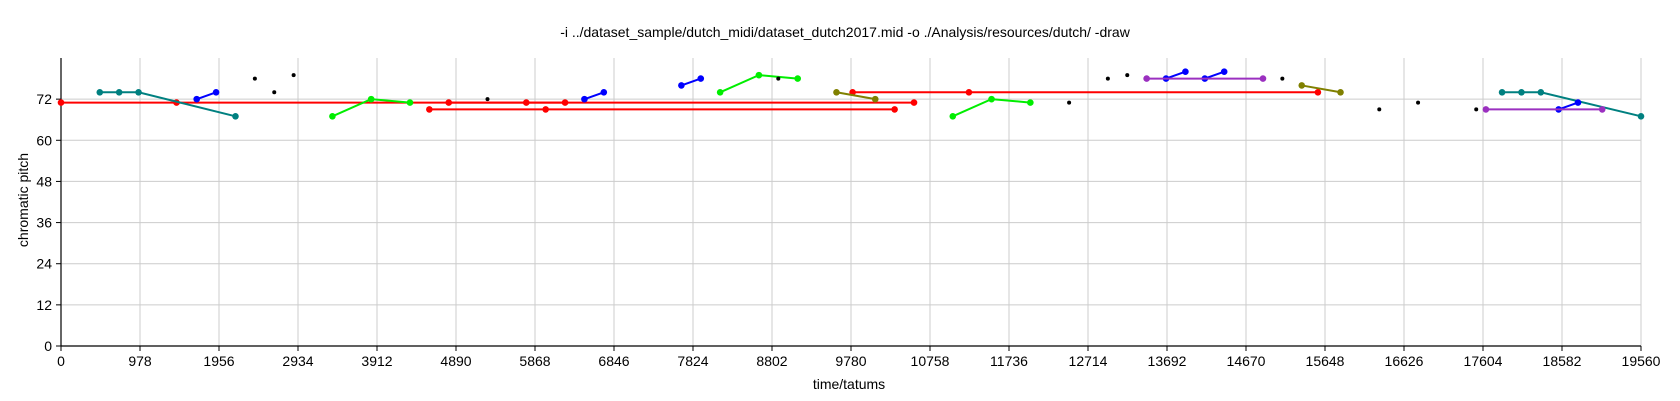 The height and width of the screenshot is (401, 1680). What do you see at coordinates (44, 140) in the screenshot?
I see `y-tick-label: 60` at bounding box center [44, 140].